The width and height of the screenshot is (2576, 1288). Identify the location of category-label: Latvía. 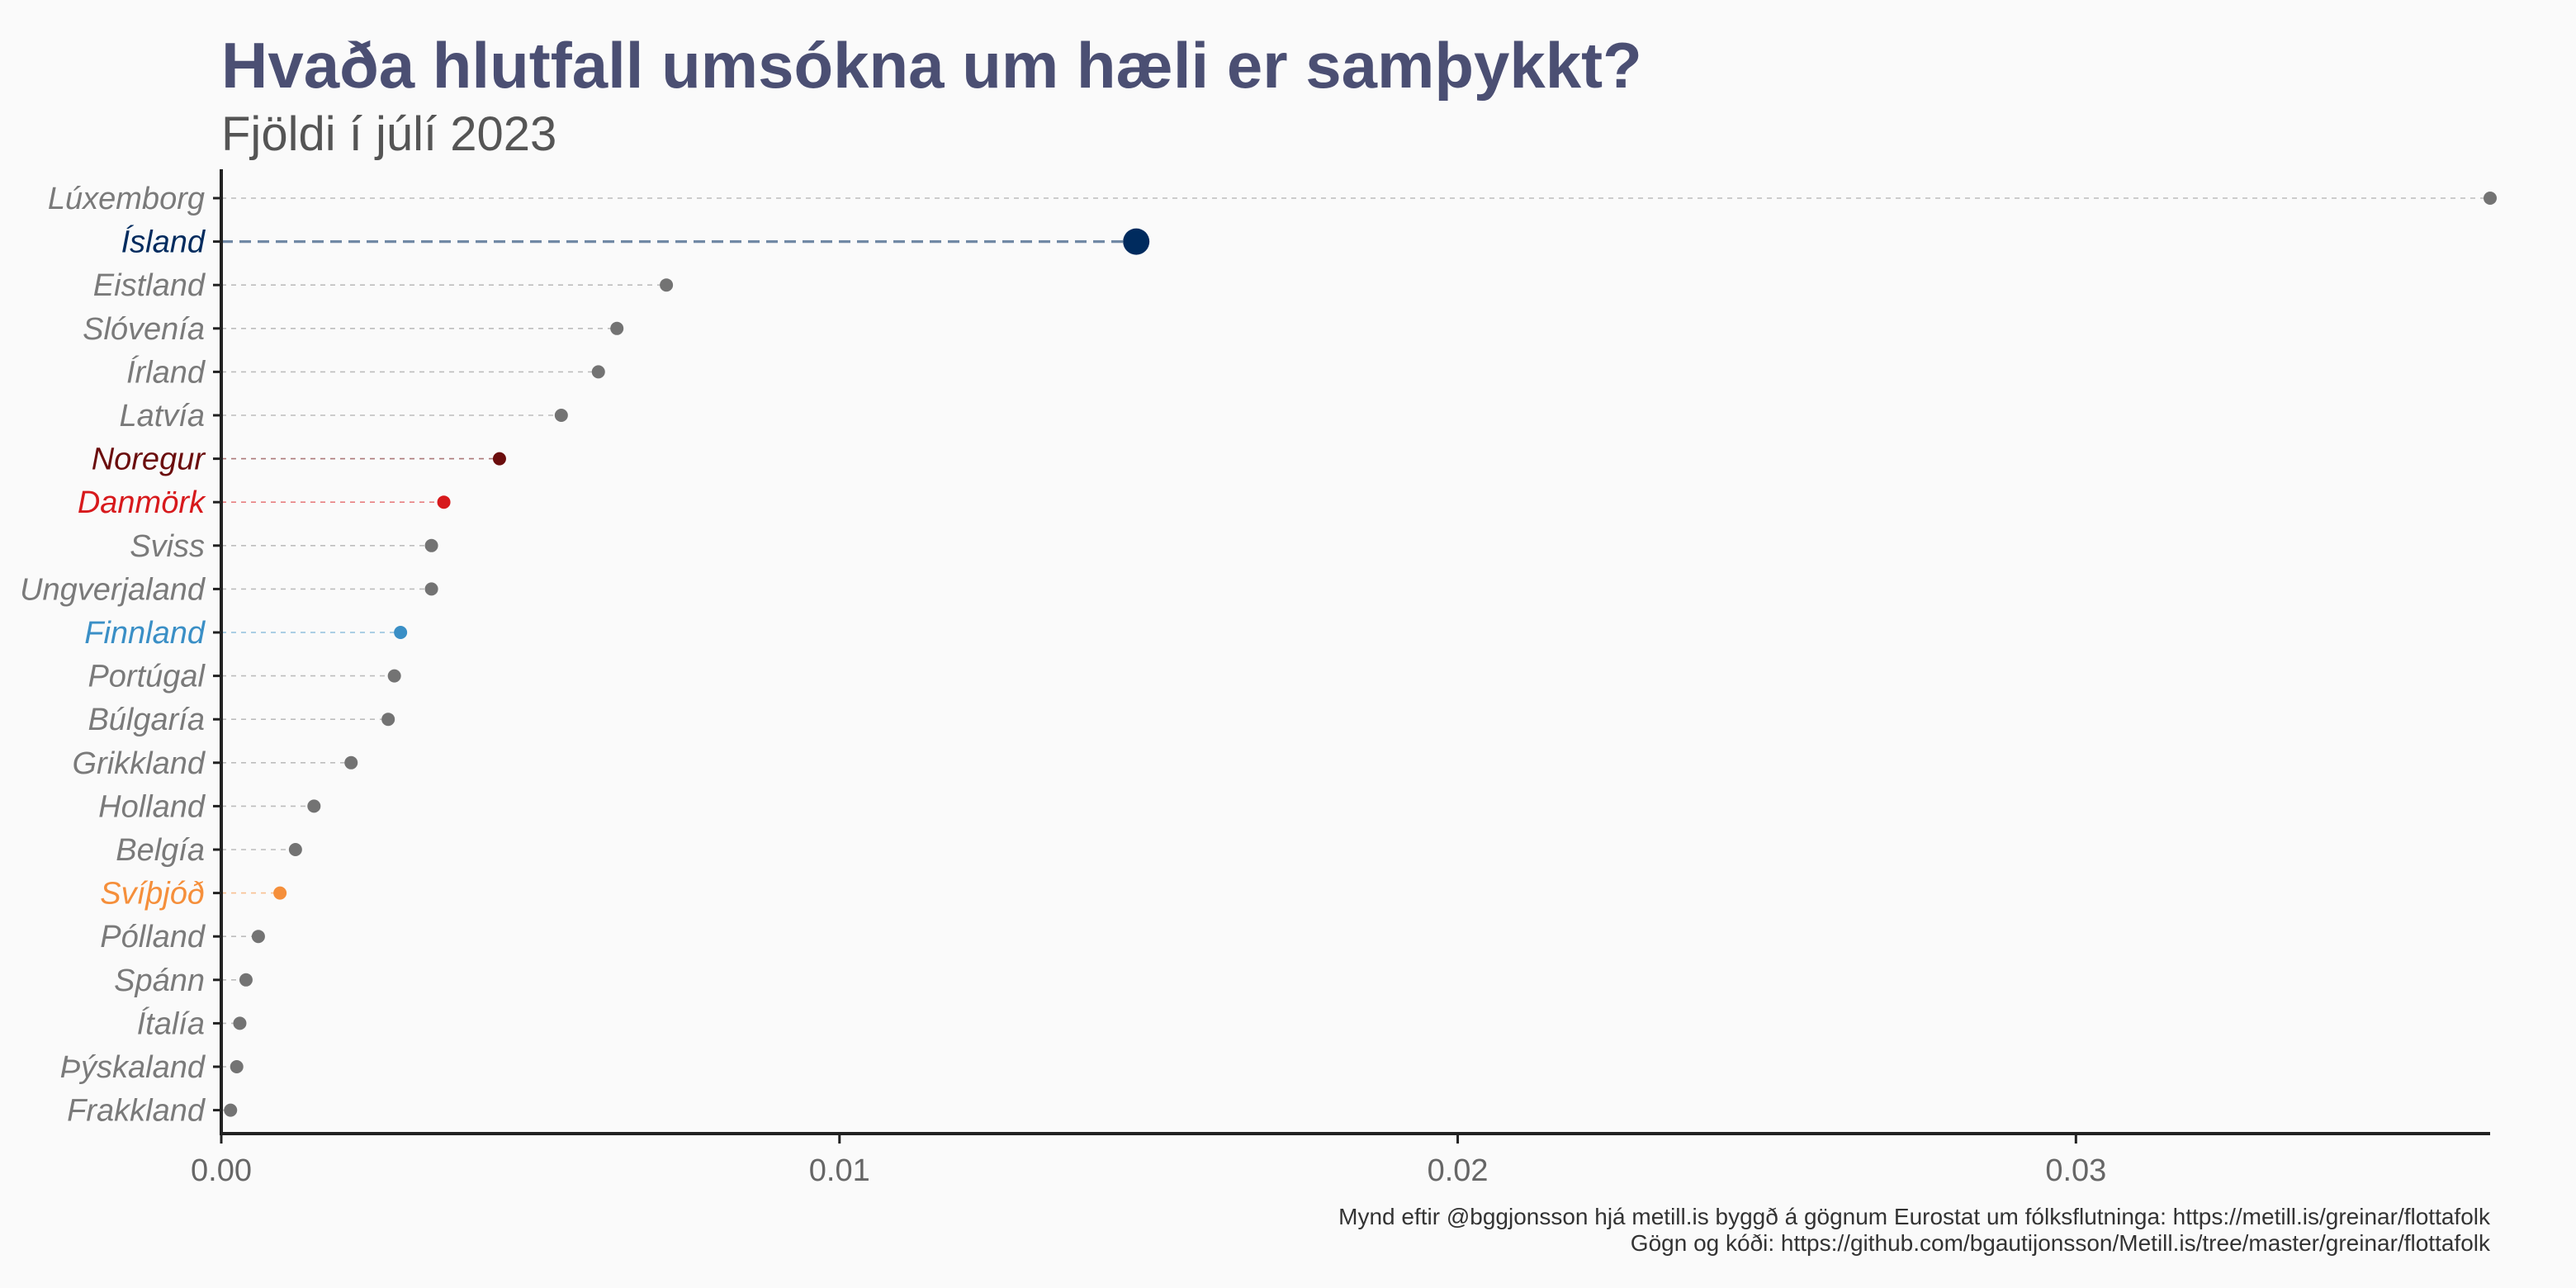
(162, 416).